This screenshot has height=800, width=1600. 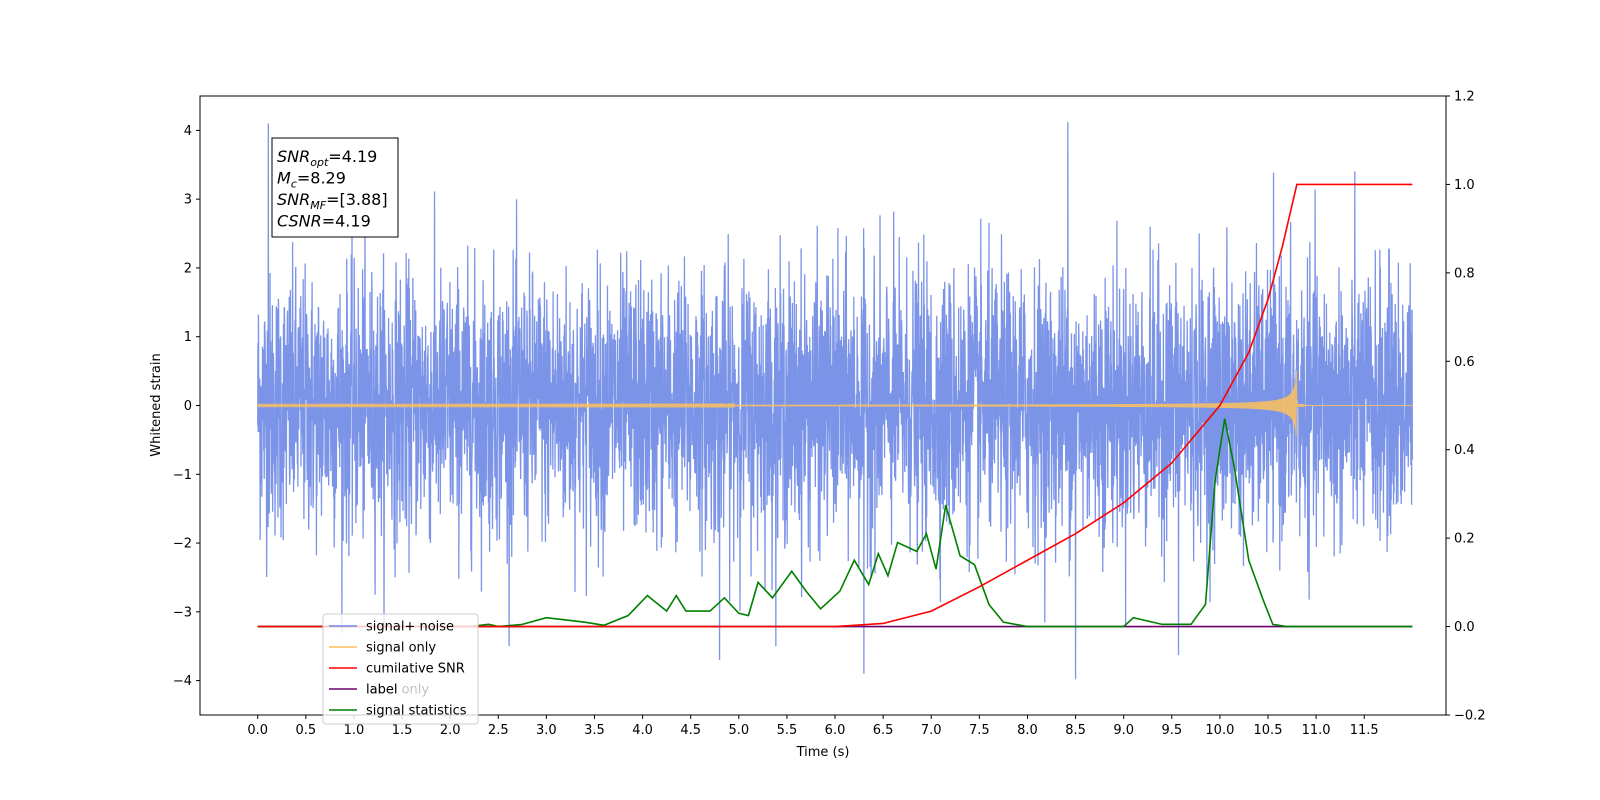 I want to click on x-tick-label: 6.0, so click(x=835, y=730).